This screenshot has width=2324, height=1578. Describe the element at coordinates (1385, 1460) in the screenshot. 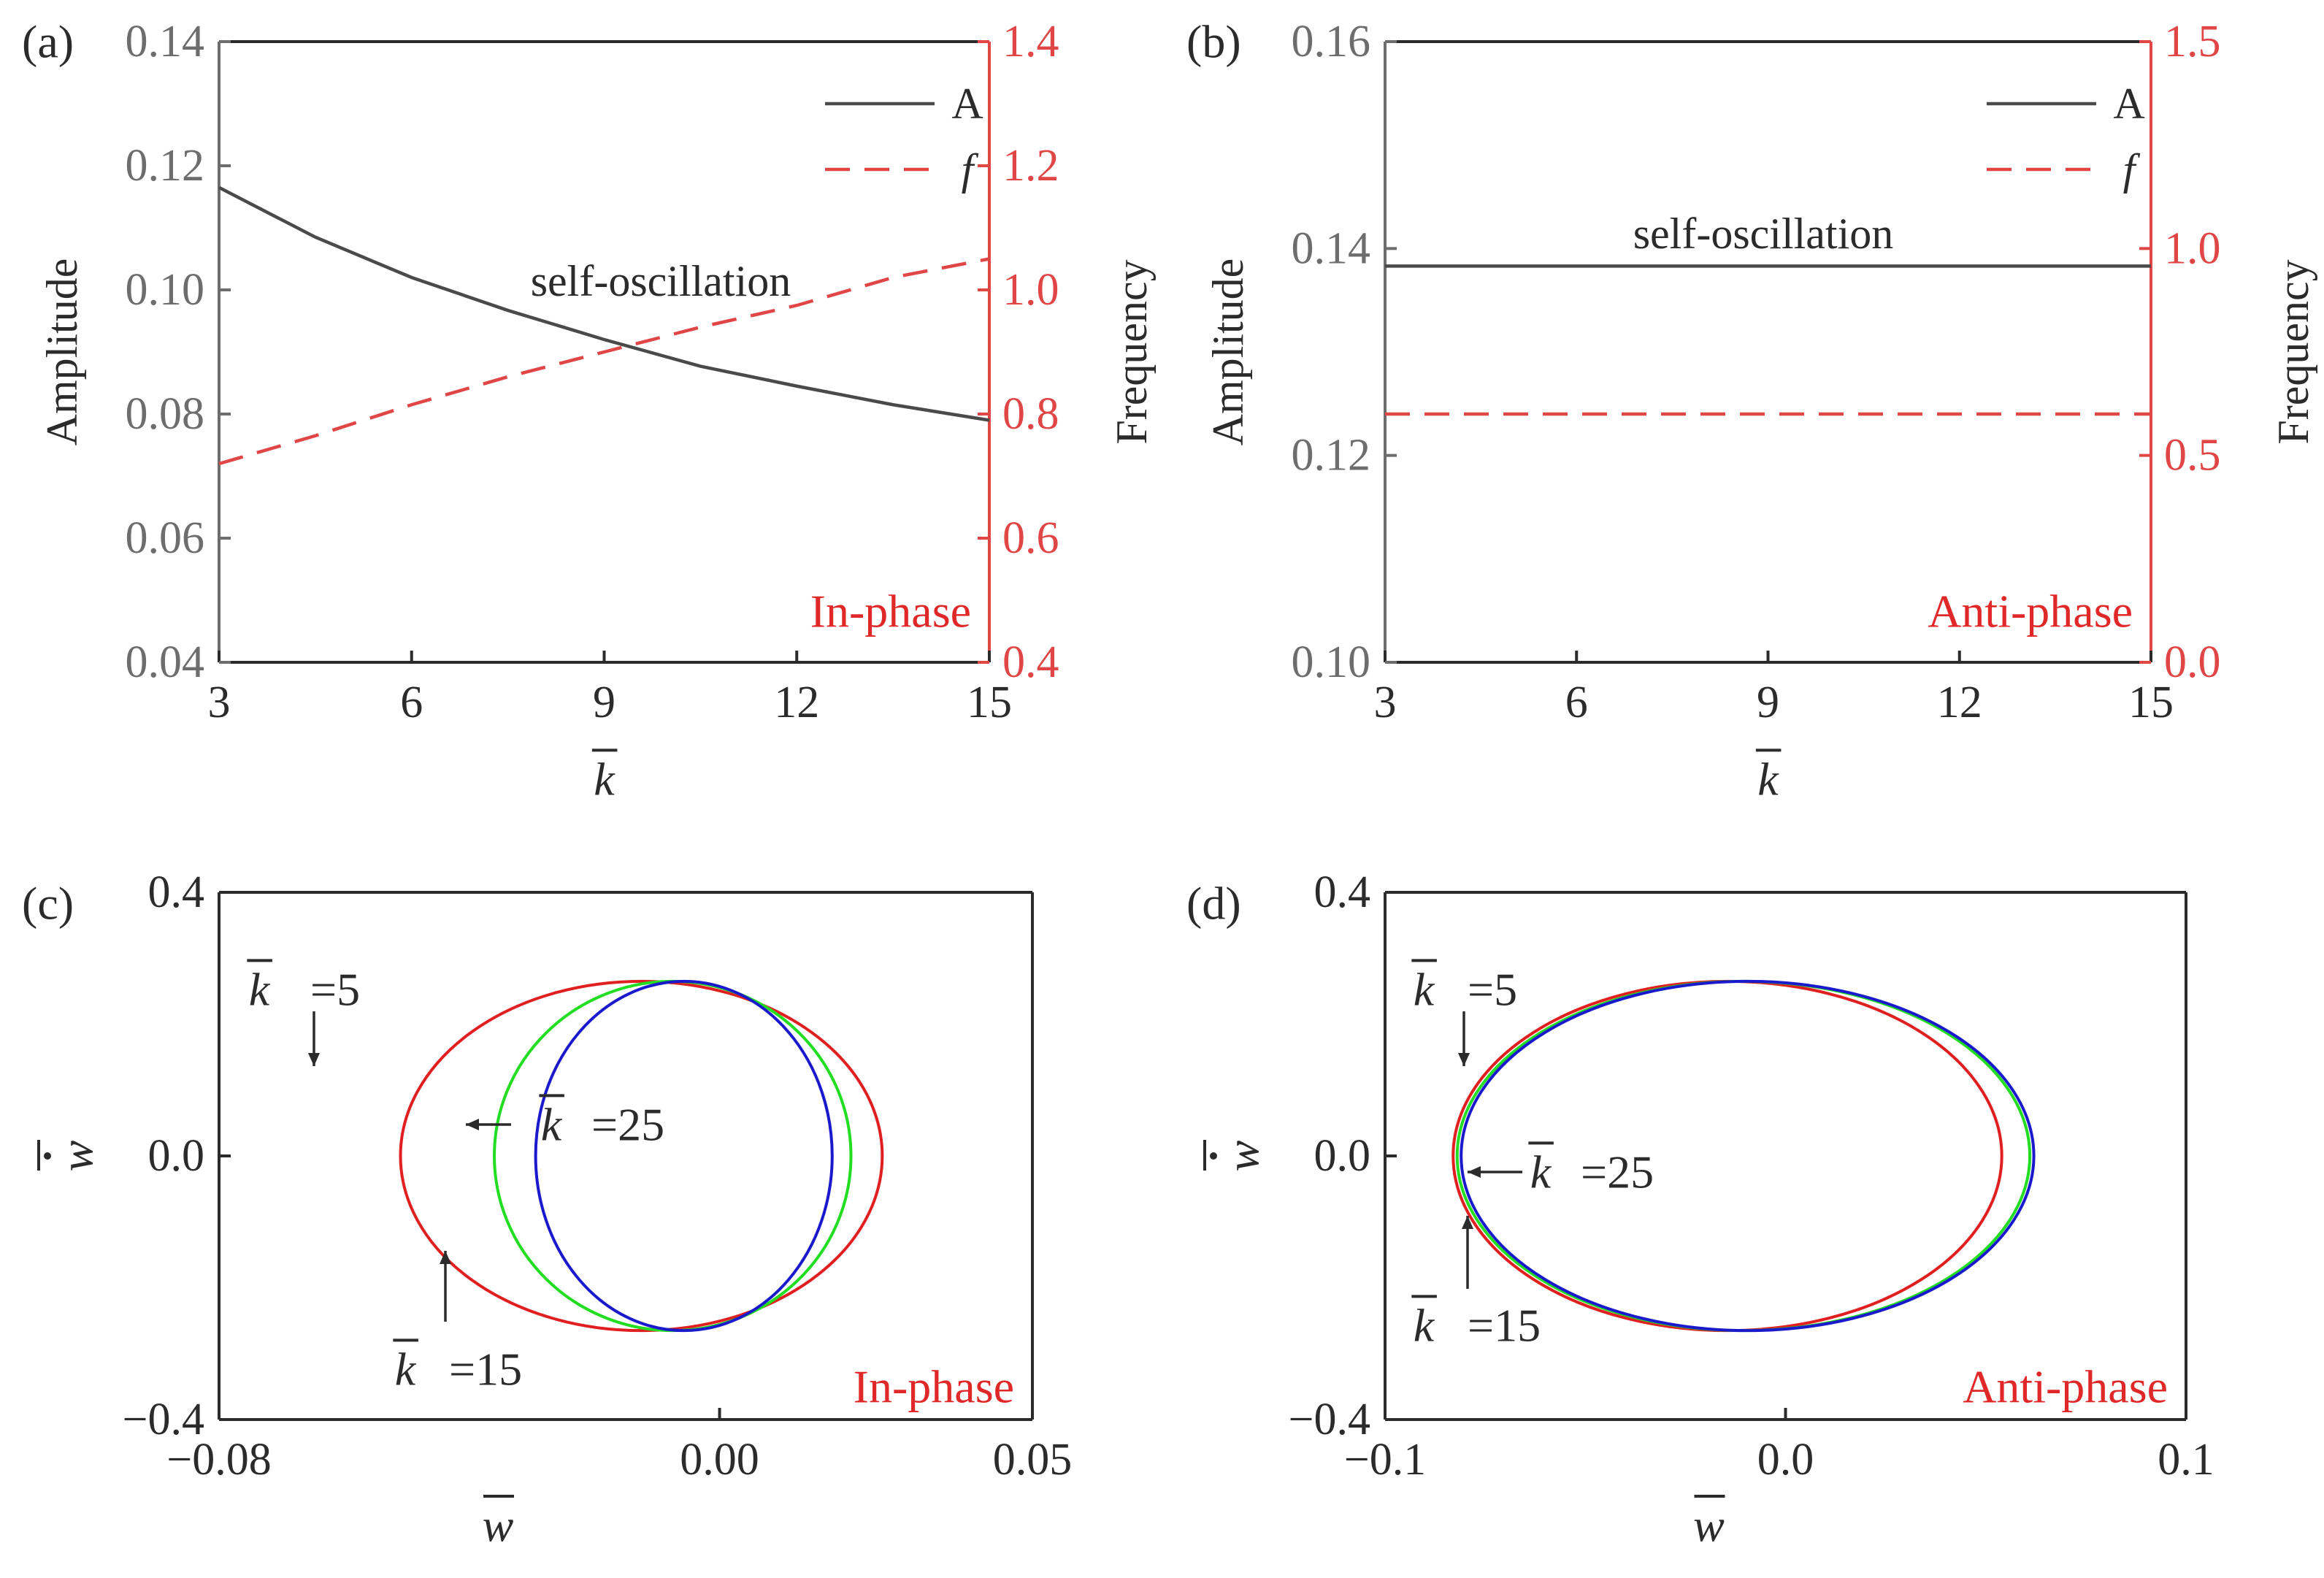

I see `x-tick-label: −0.1` at that location.